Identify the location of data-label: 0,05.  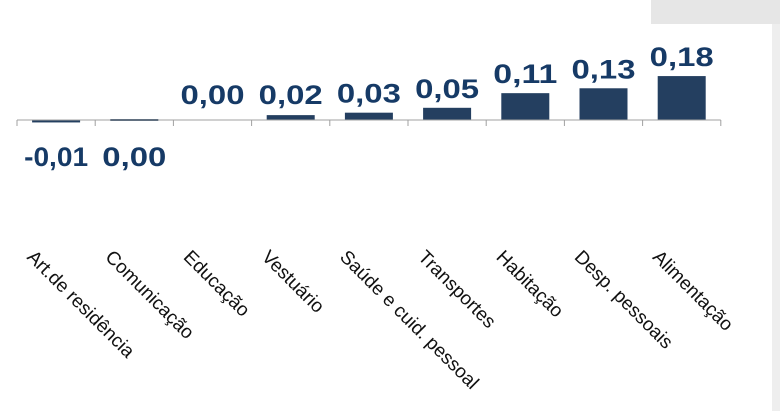
(447, 89).